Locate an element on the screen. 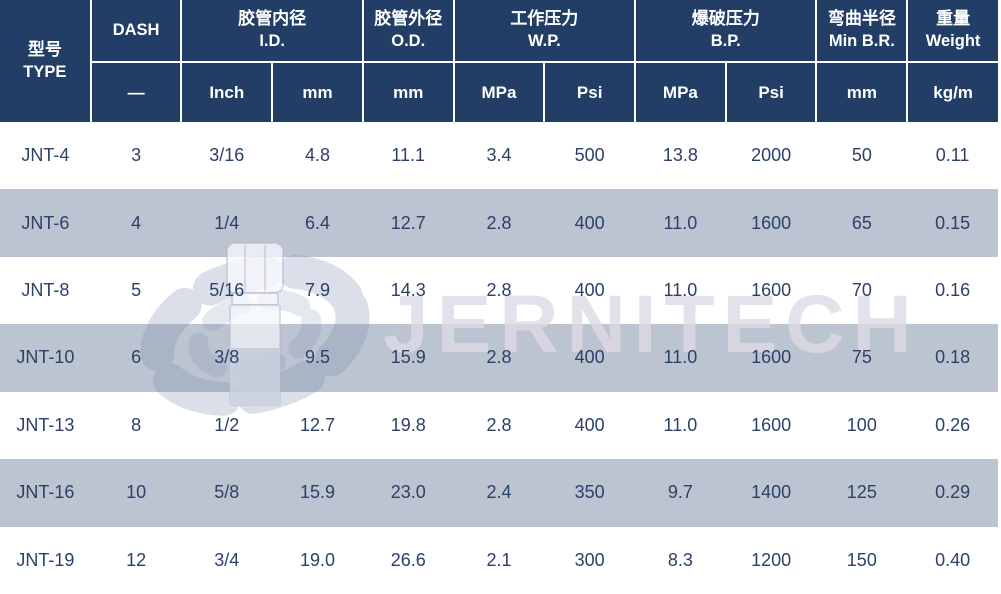 Image resolution: width=1001 pixels, height=594 pixels. cell-od-mm: 19.8 is located at coordinates (408, 424).